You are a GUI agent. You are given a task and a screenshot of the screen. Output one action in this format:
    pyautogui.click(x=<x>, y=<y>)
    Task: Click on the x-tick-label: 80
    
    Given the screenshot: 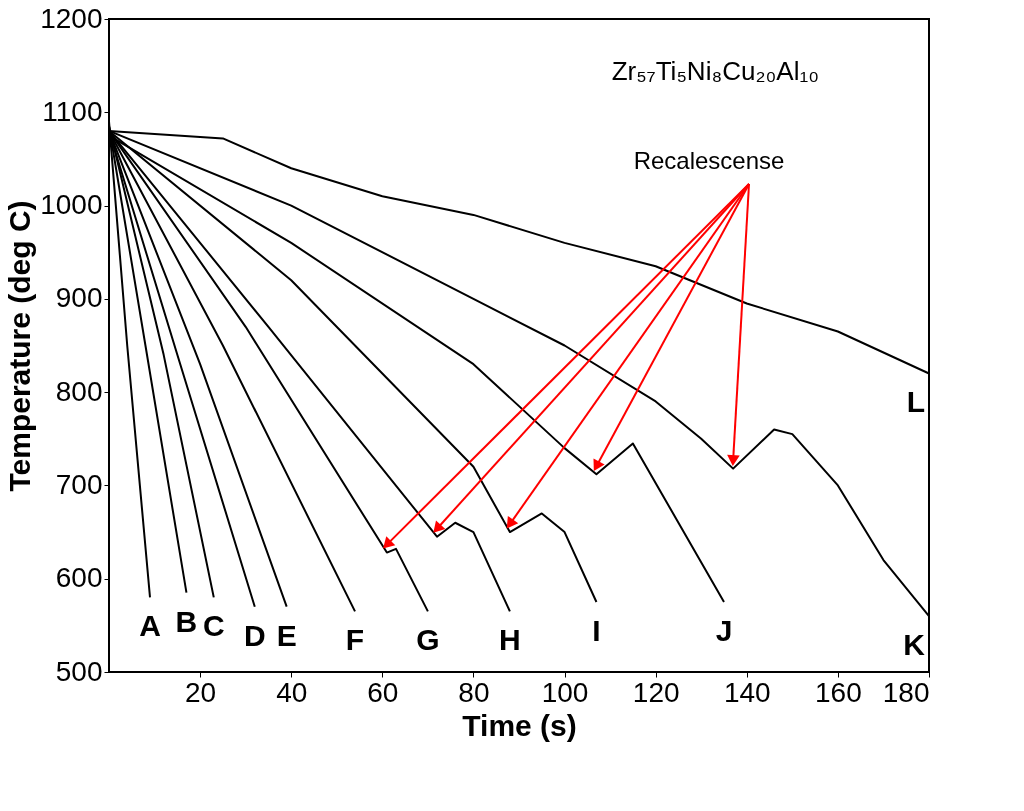 What is the action you would take?
    pyautogui.click(x=474, y=692)
    